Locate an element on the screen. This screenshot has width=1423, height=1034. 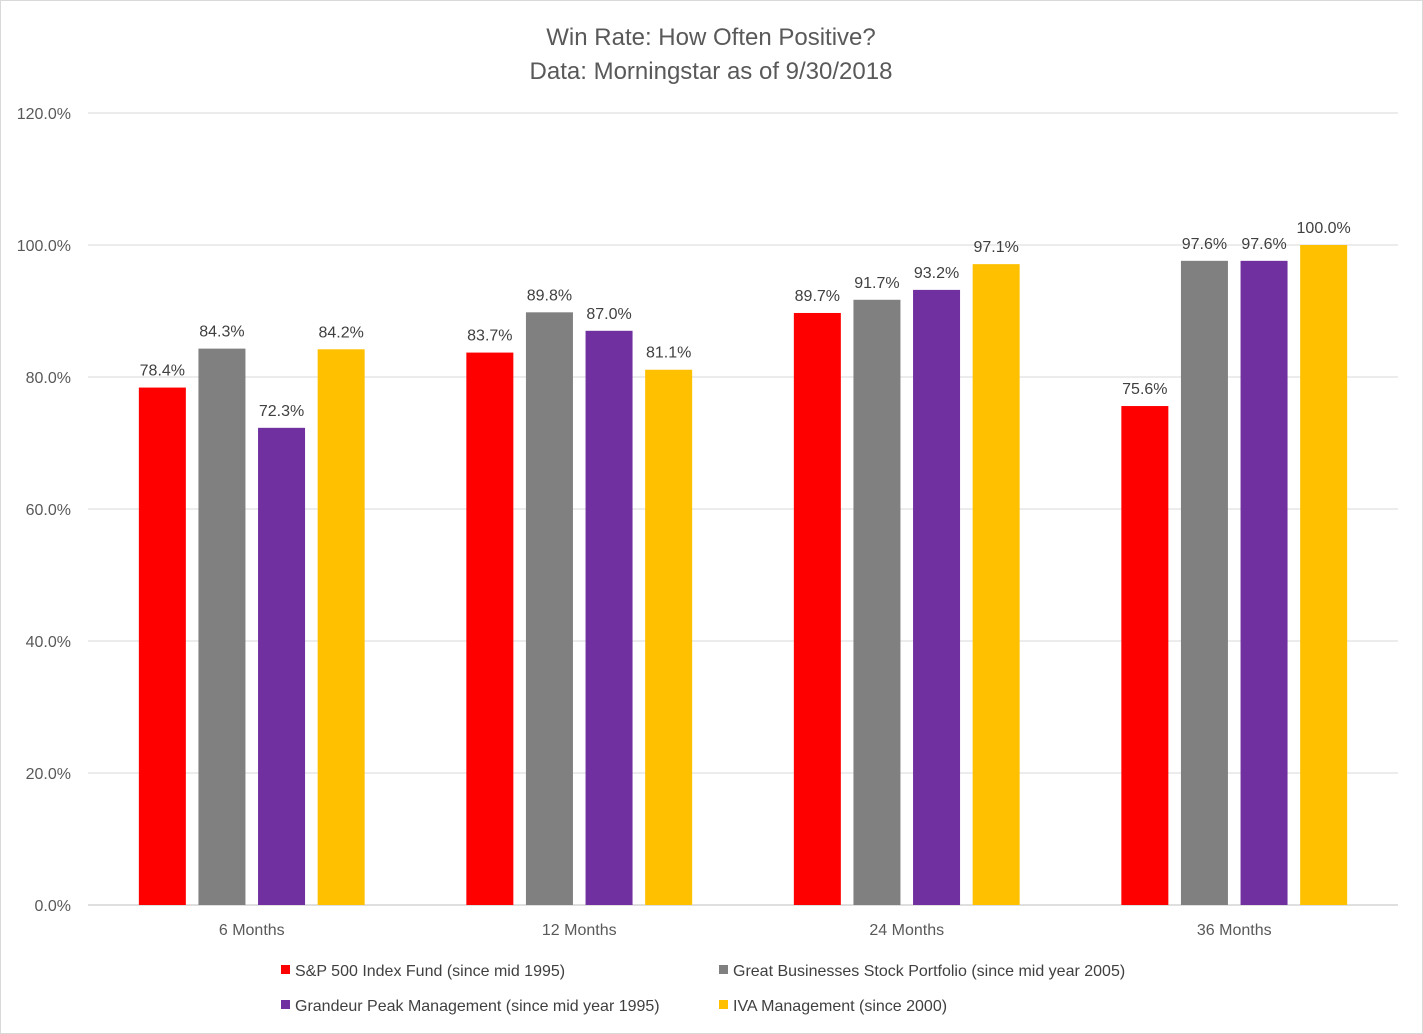
y-axis-tick-labels: 0.0% 20.0% 40.0% 60.0% 80.0% 100.0% 120.0% is located at coordinates (44, 510).